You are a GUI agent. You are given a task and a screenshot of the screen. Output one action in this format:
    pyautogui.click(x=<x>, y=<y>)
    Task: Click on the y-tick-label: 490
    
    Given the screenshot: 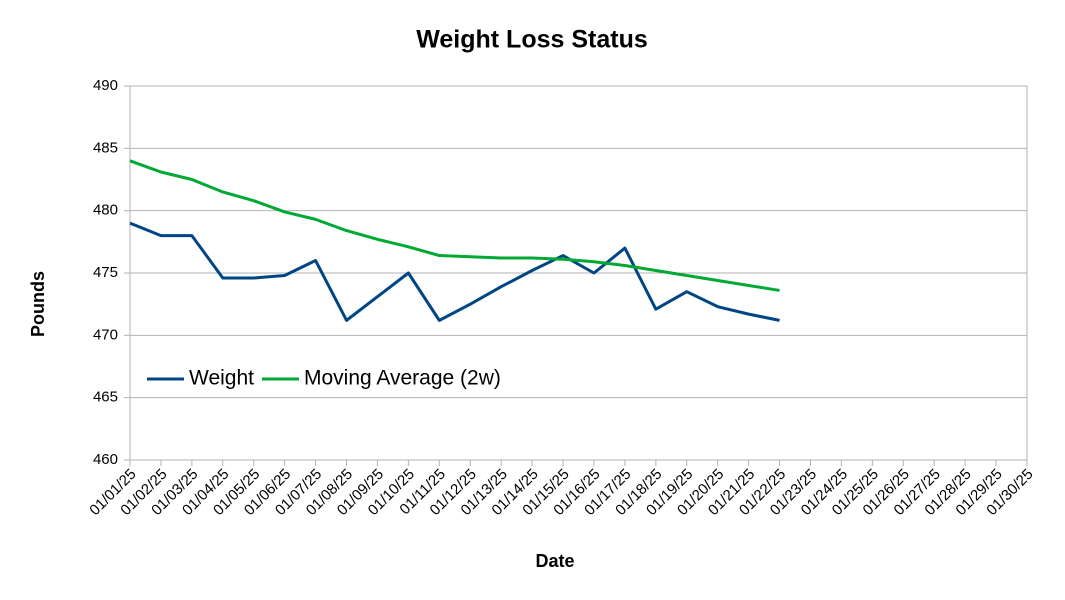 What is the action you would take?
    pyautogui.click(x=105, y=85)
    